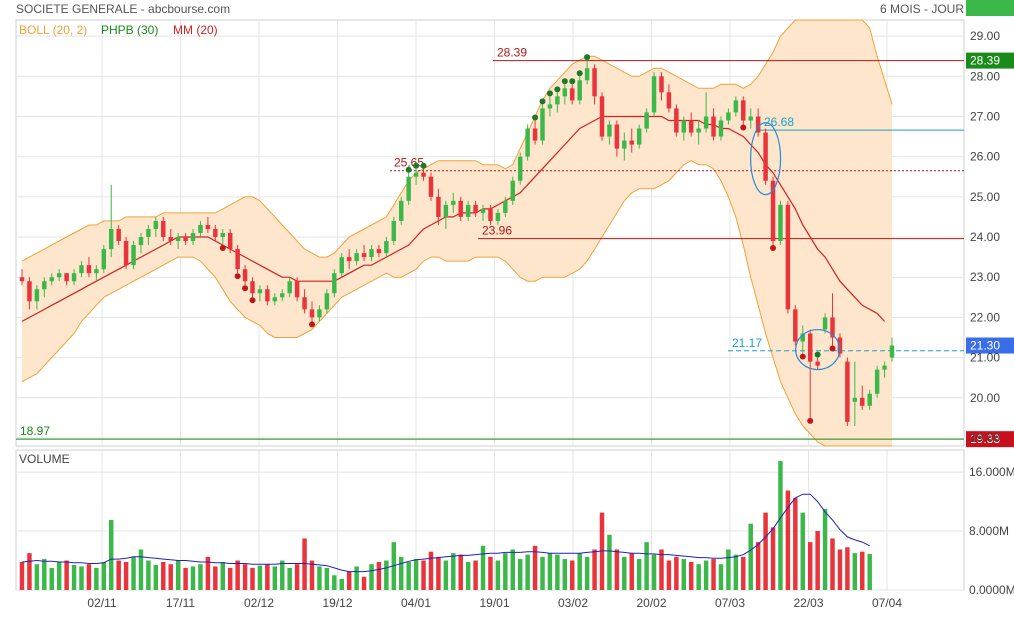 The height and width of the screenshot is (619, 1014). I want to click on last-volume-tag-text: 4 909K, so click(988, 1).